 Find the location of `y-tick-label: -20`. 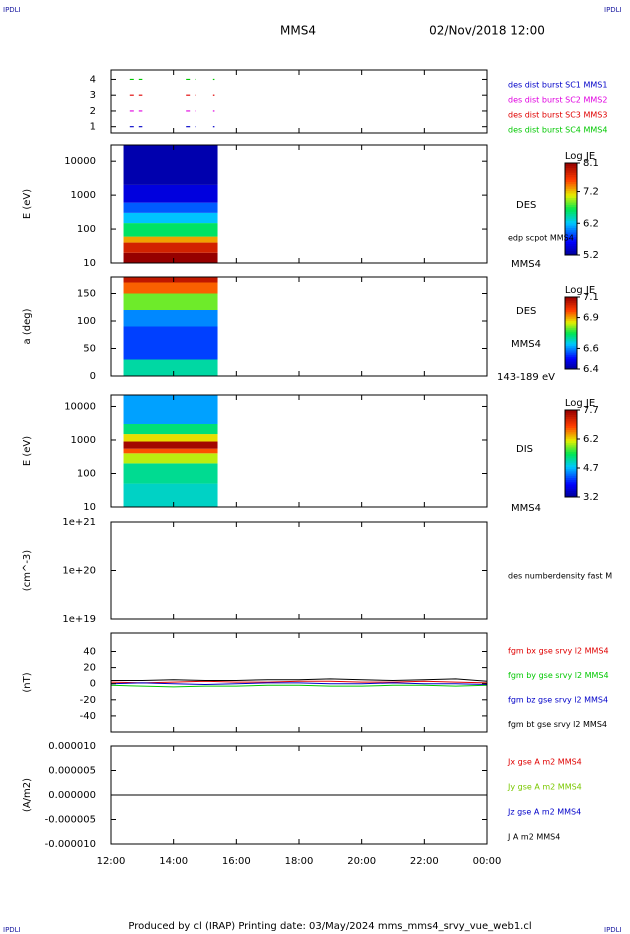

y-tick-label: -20 is located at coordinates (88, 700).